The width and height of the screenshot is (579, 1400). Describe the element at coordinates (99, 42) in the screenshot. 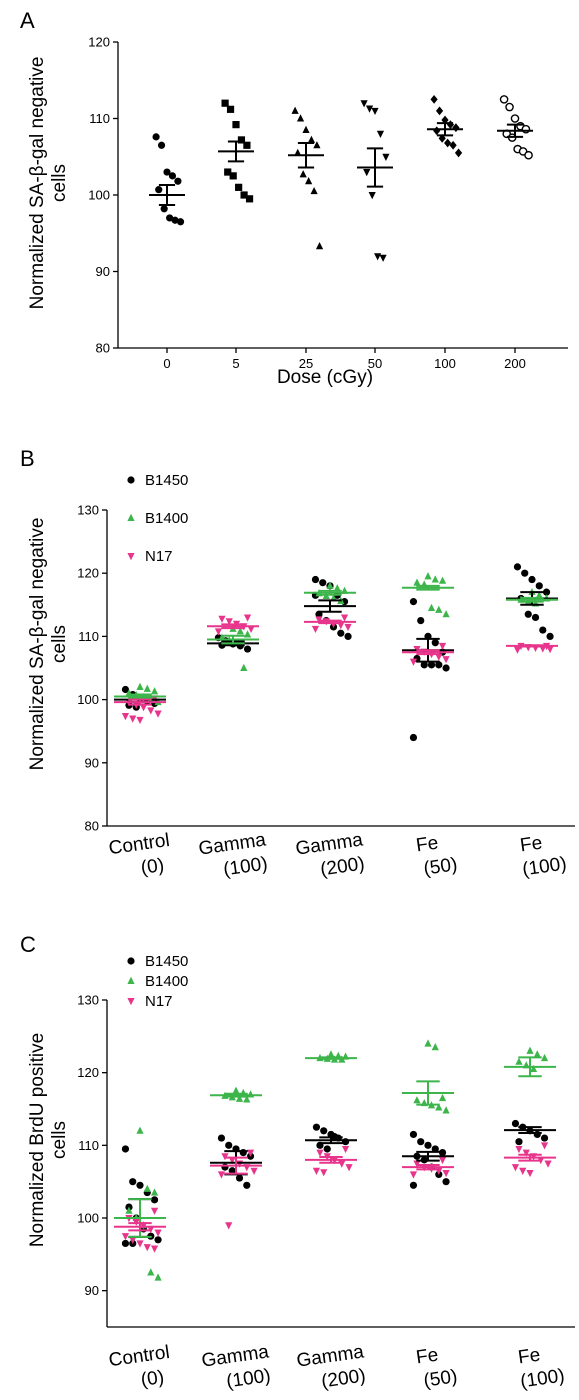

I see `panel-a-y-tick-label: 120` at that location.